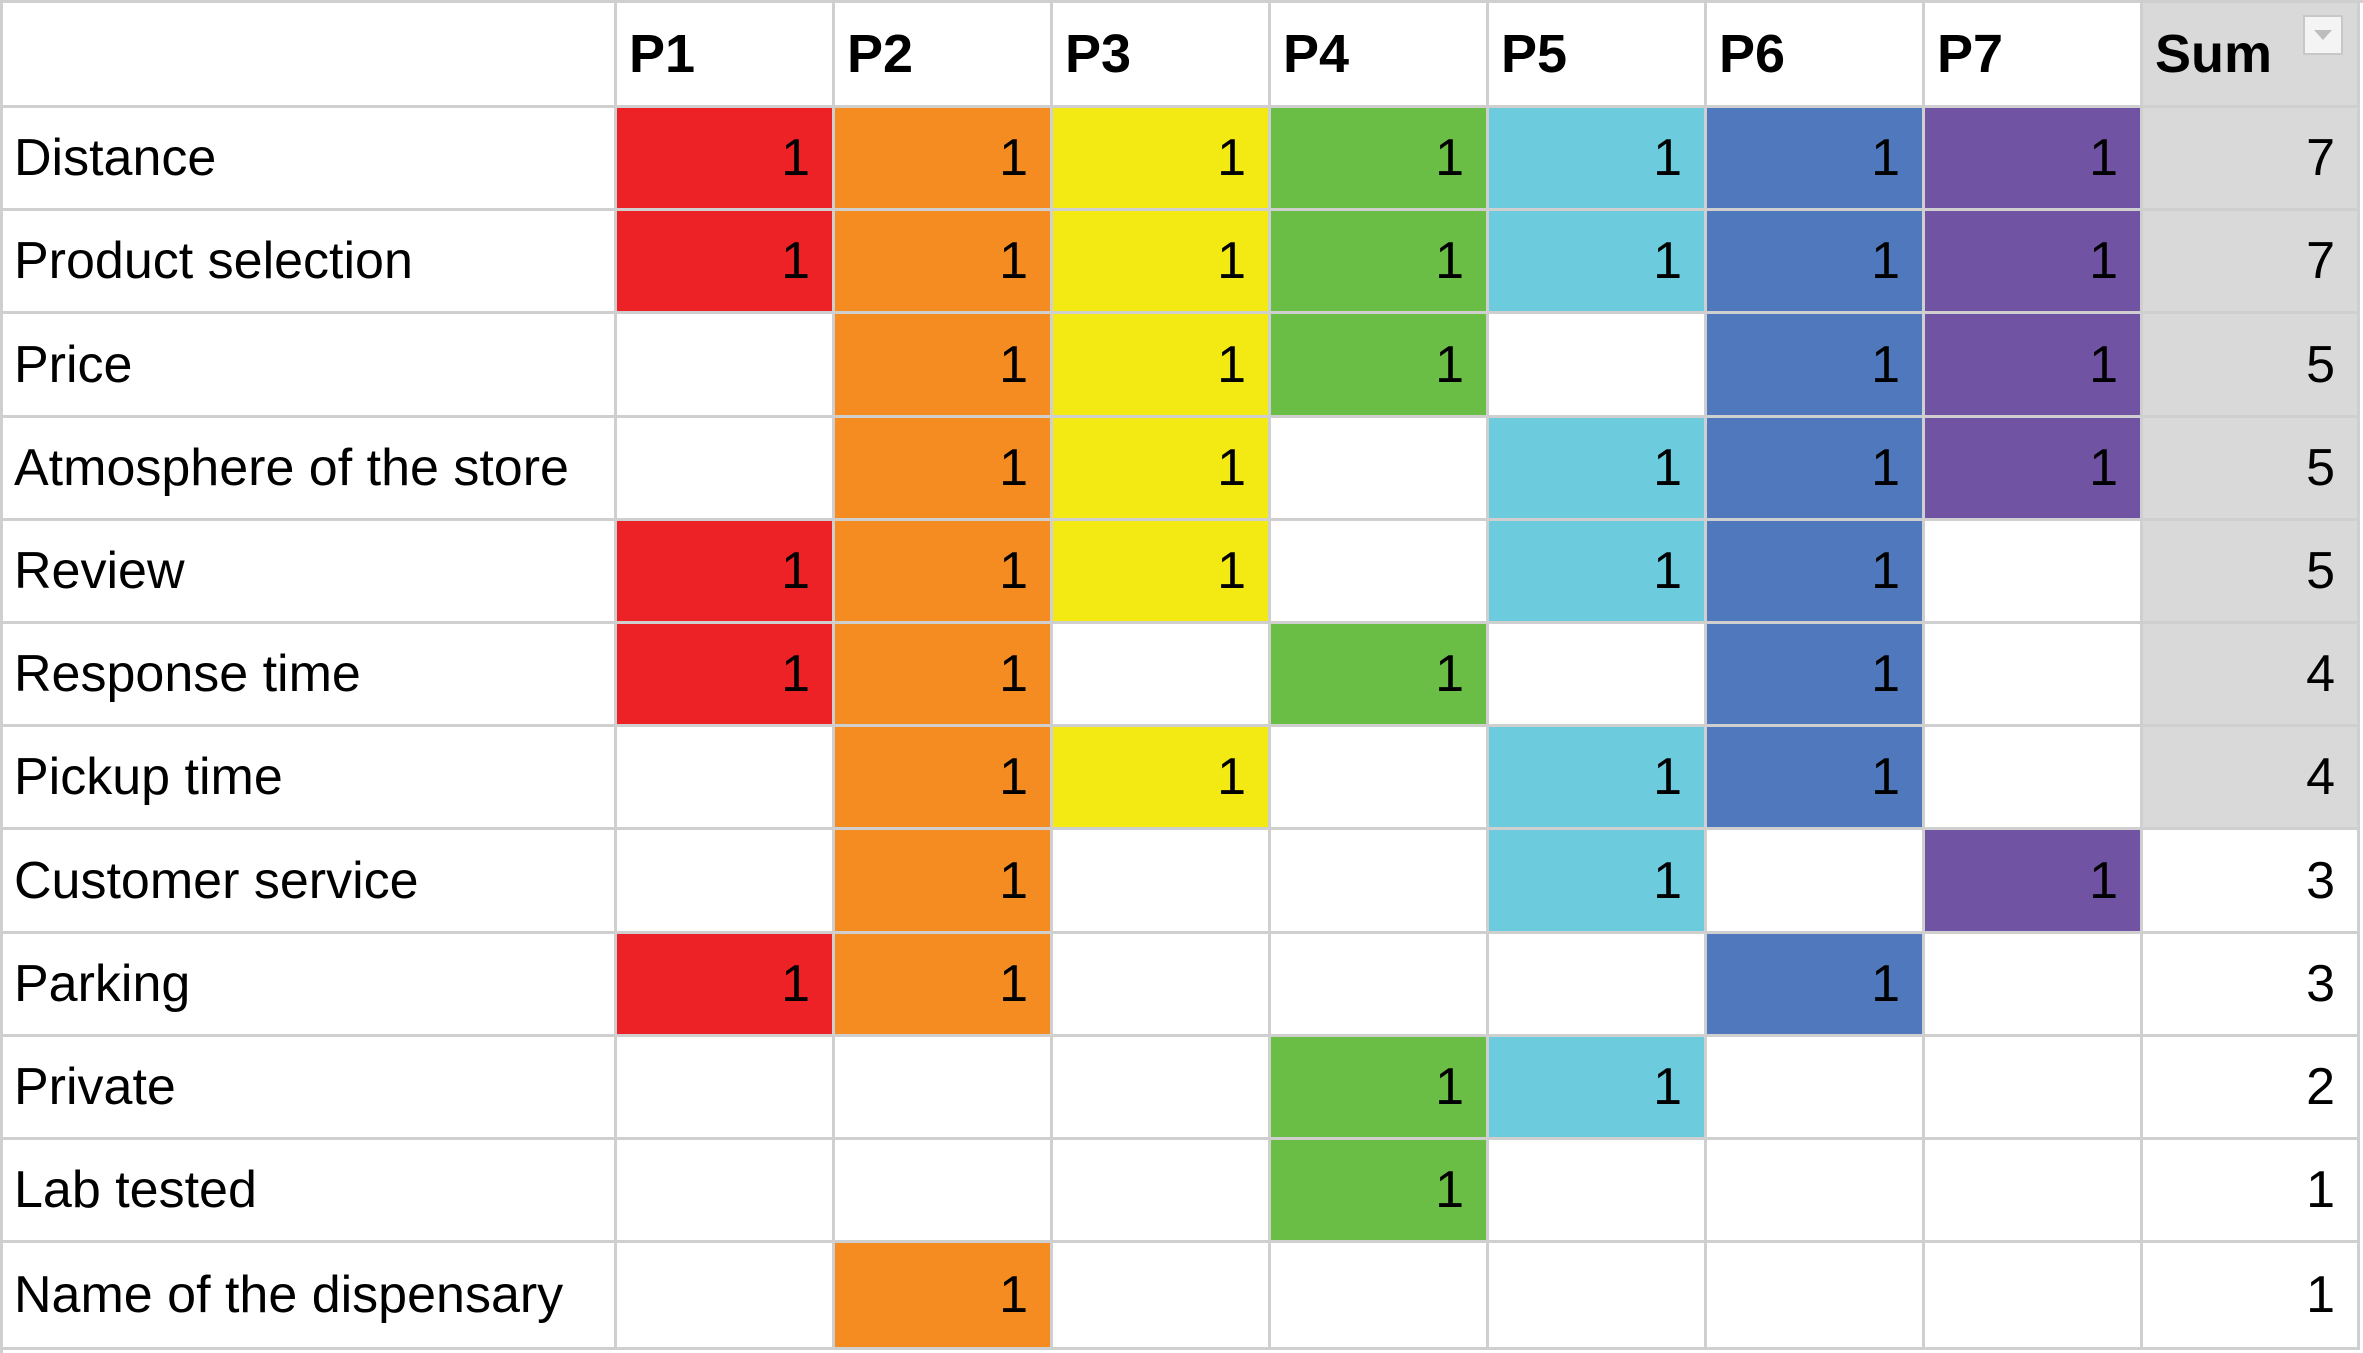 This screenshot has height=1353, width=2363. Describe the element at coordinates (726, 55) in the screenshot. I see `column-header-p1: P1` at that location.